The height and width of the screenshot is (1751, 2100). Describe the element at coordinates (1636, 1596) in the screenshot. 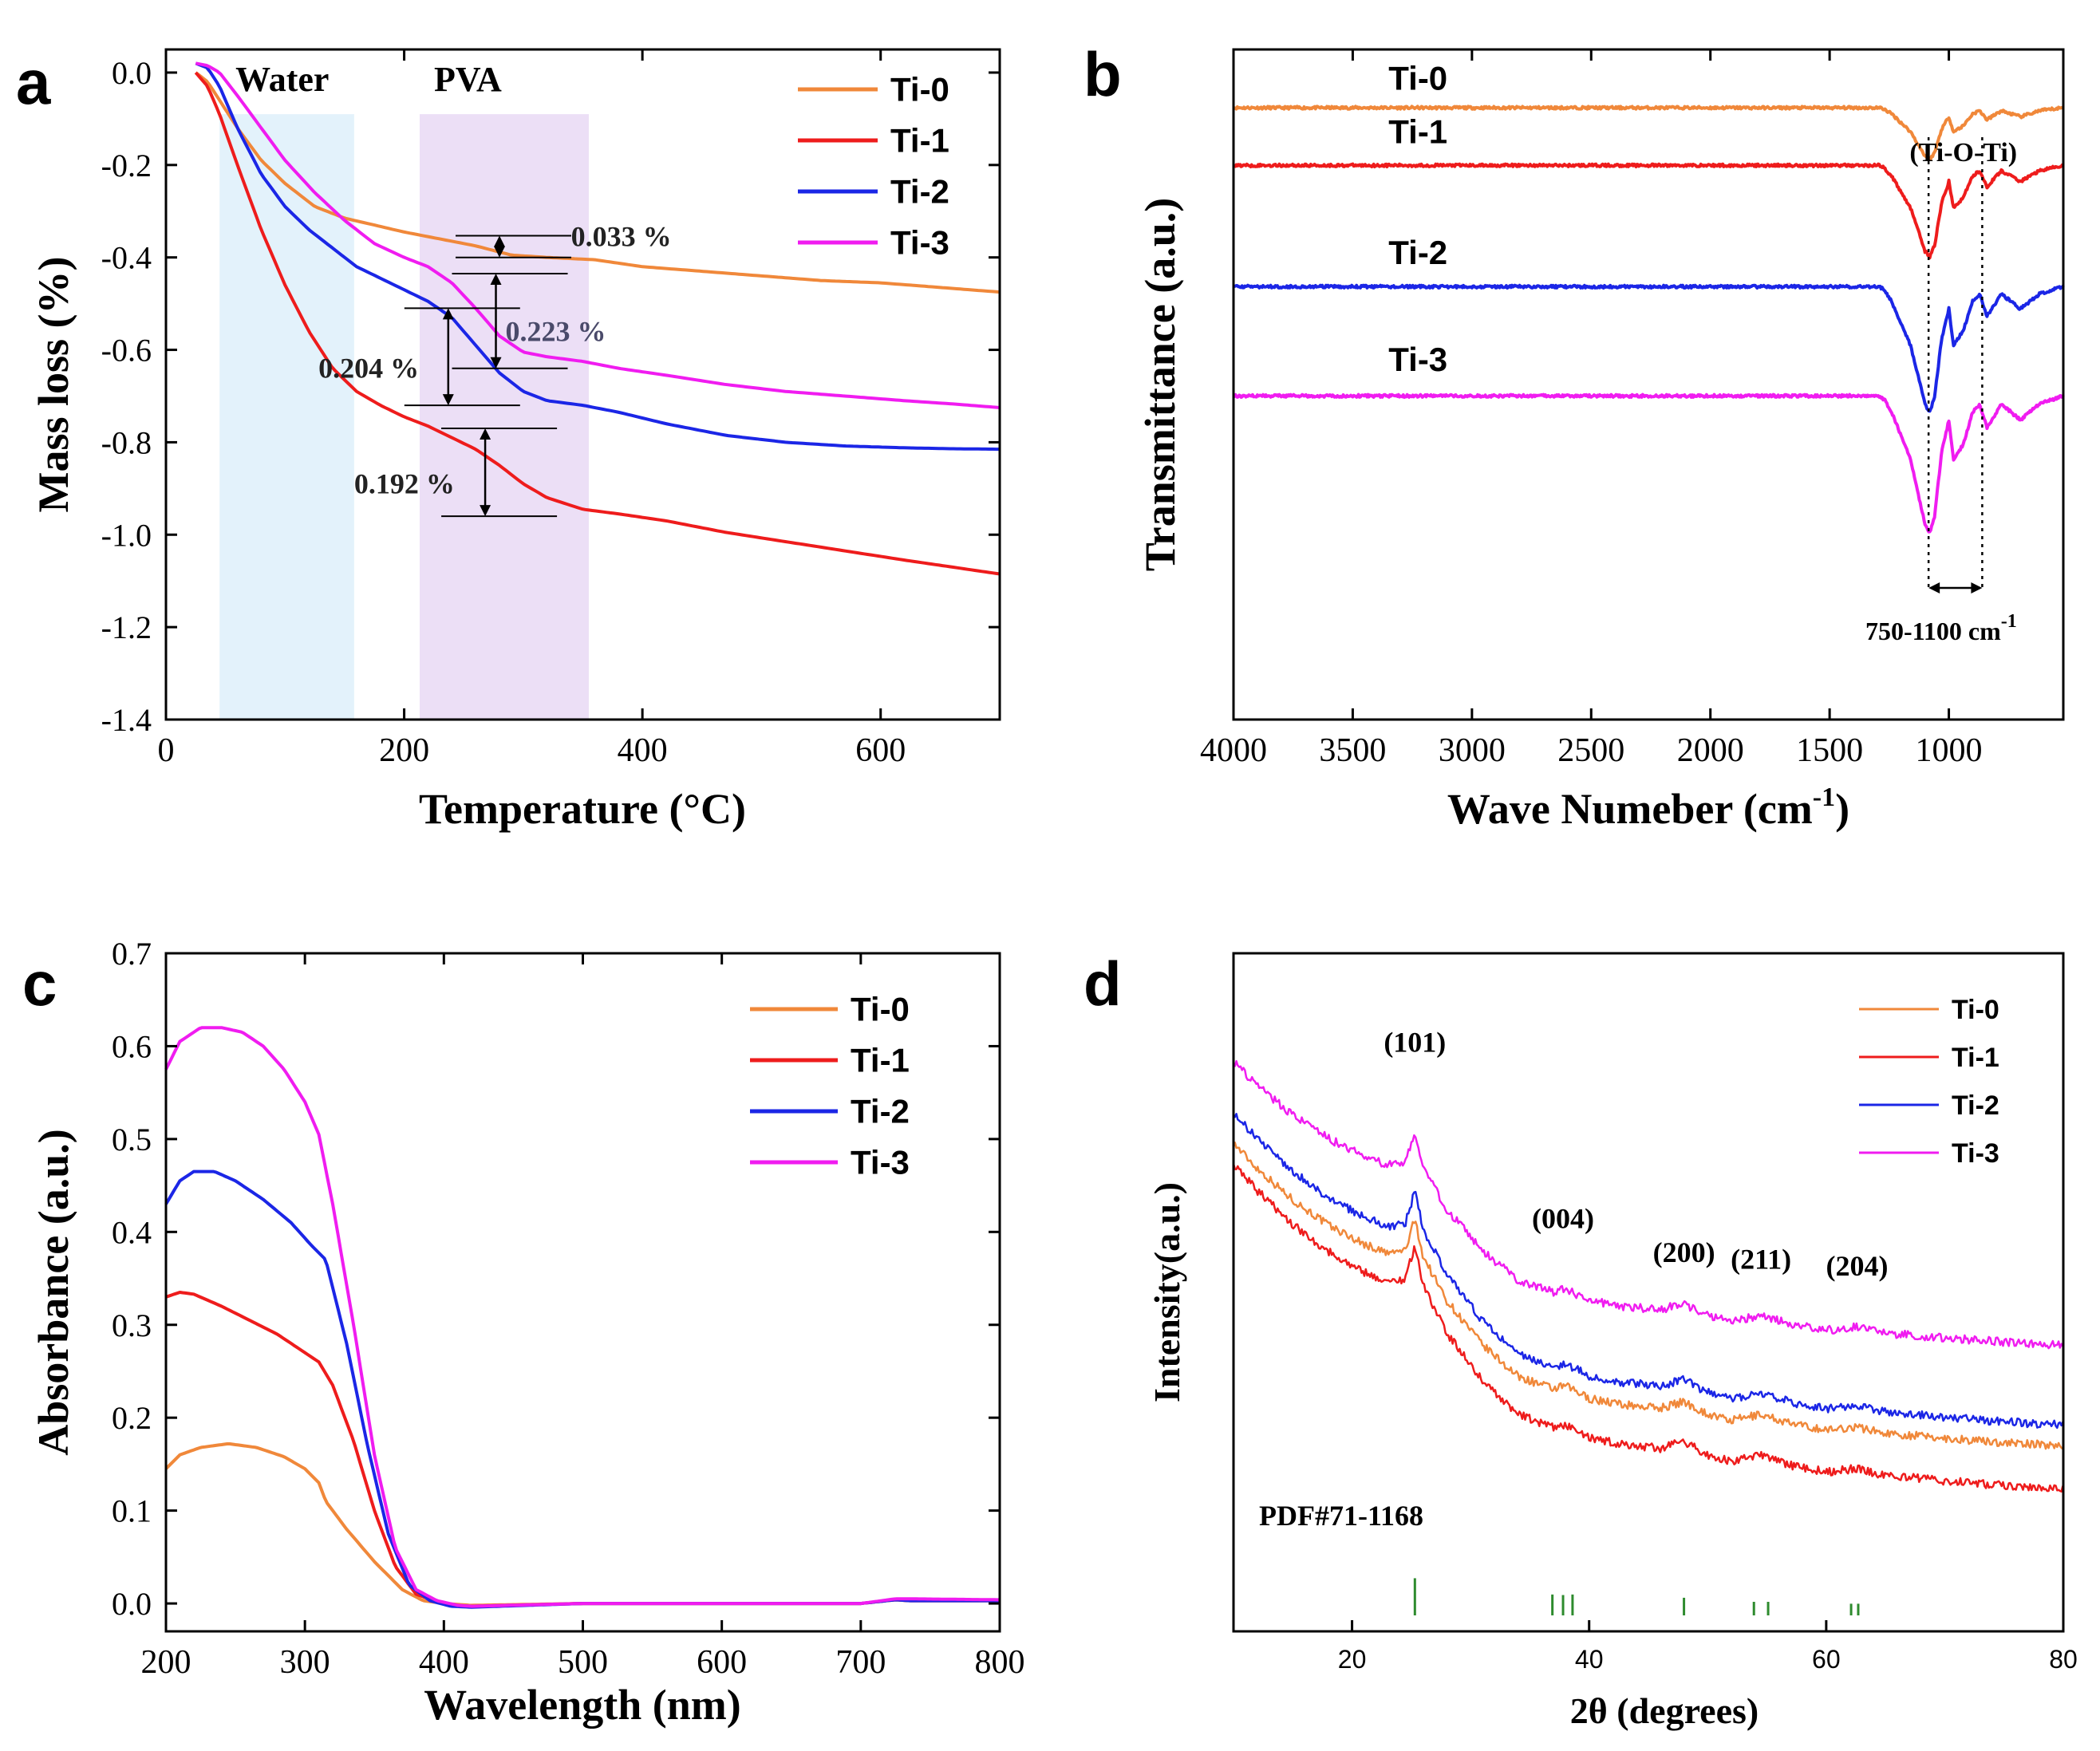

I see `panel-d-reference-bars` at that location.